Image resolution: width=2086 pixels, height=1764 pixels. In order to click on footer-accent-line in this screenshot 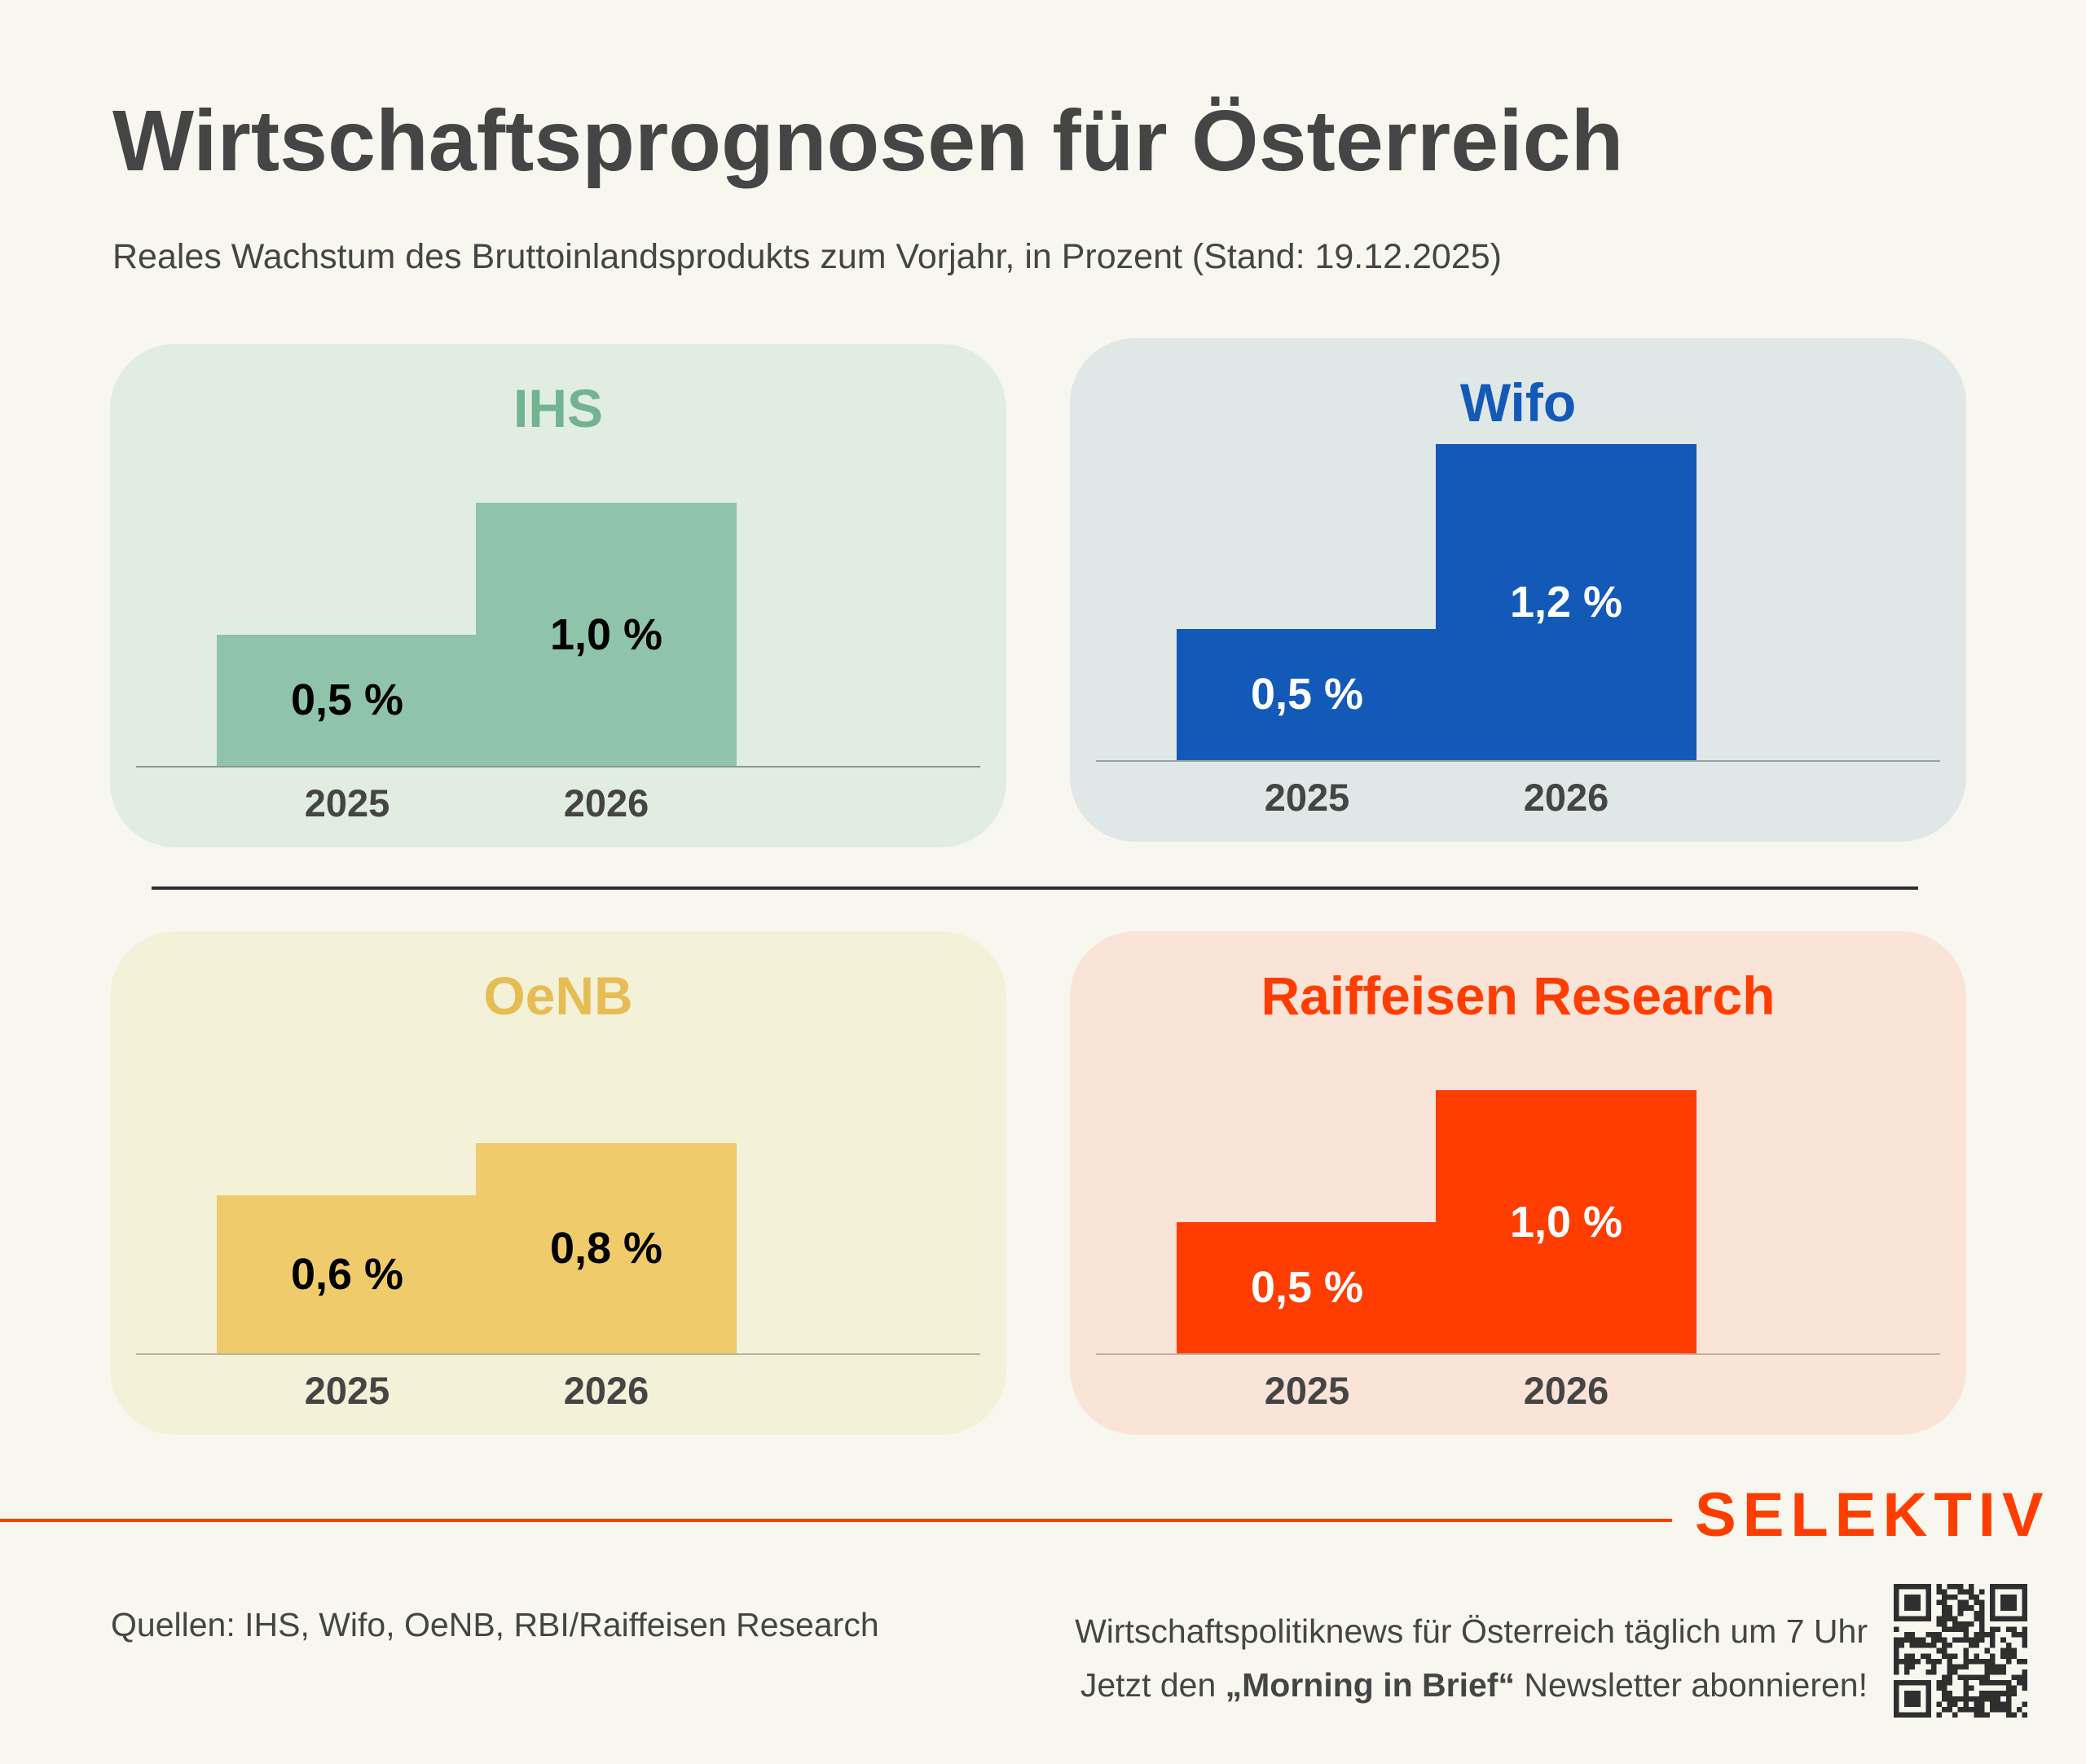, I will do `click(836, 1520)`.